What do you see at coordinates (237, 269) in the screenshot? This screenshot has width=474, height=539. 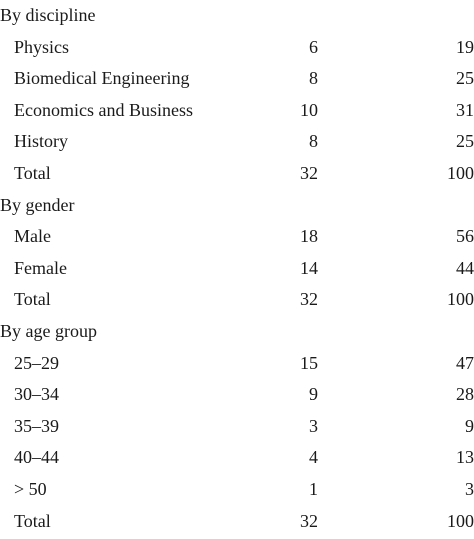 I see `table-row: Female 14 44` at bounding box center [237, 269].